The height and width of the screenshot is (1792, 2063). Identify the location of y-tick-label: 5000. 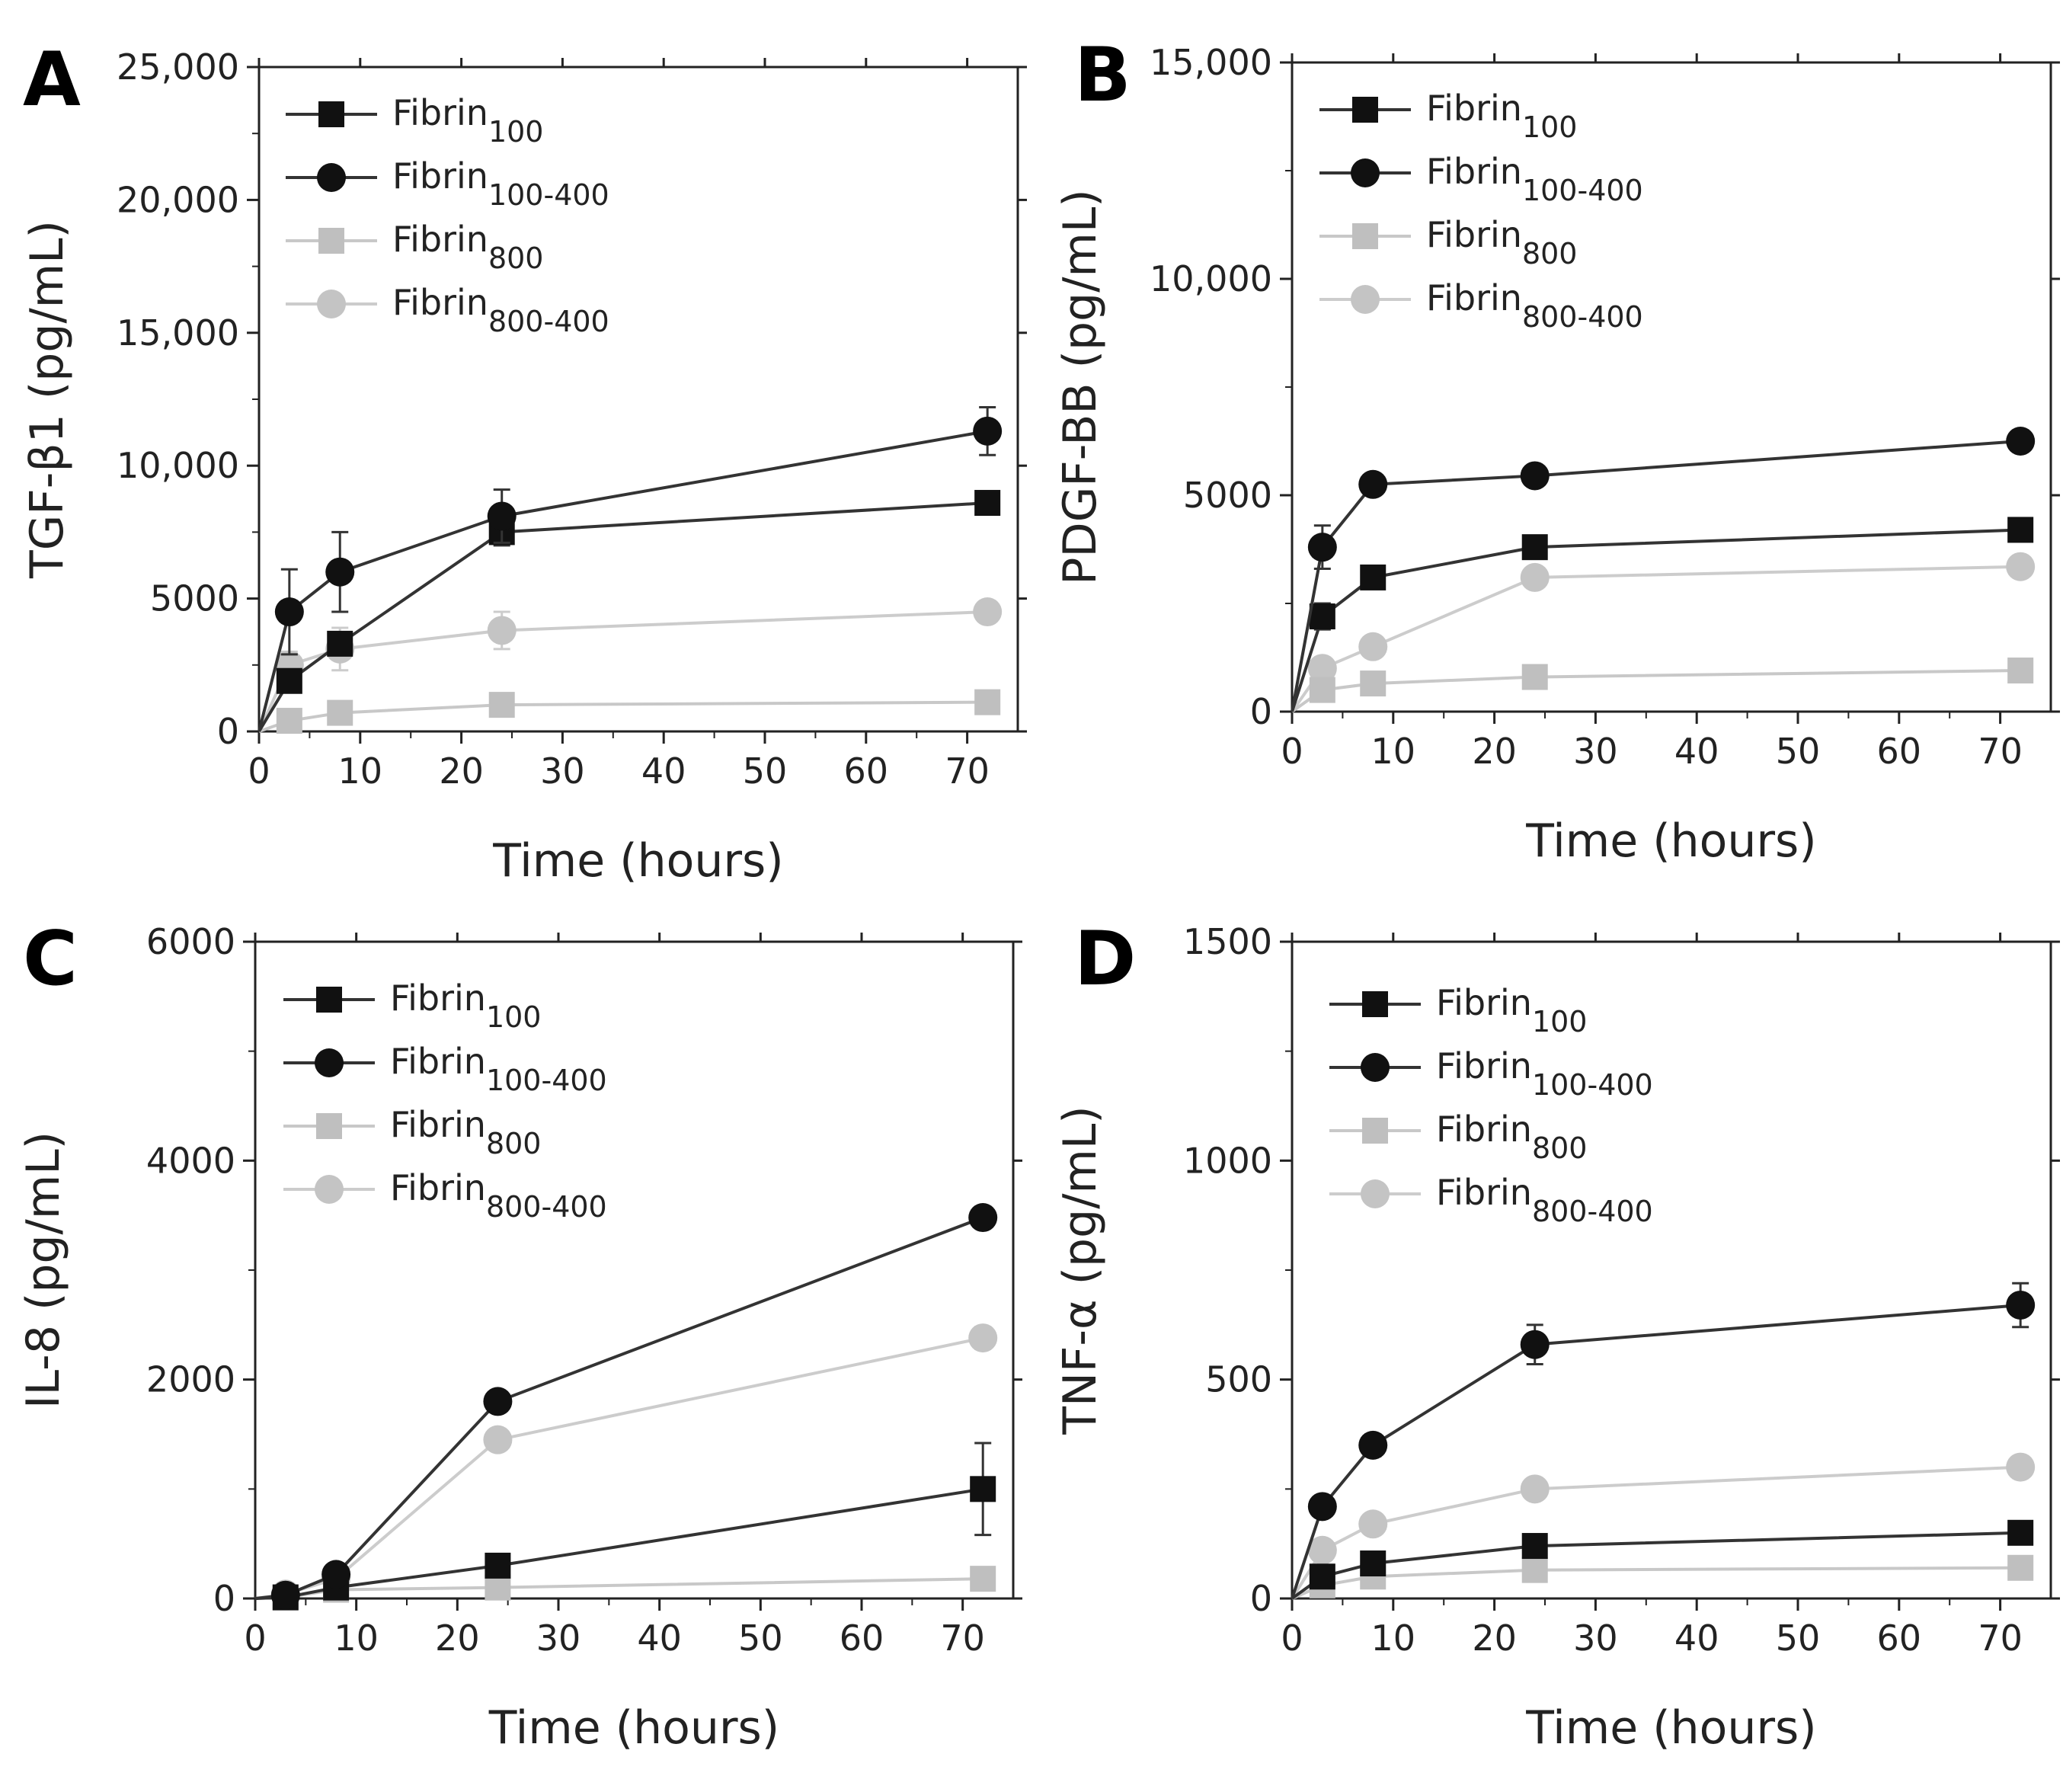
(194, 598).